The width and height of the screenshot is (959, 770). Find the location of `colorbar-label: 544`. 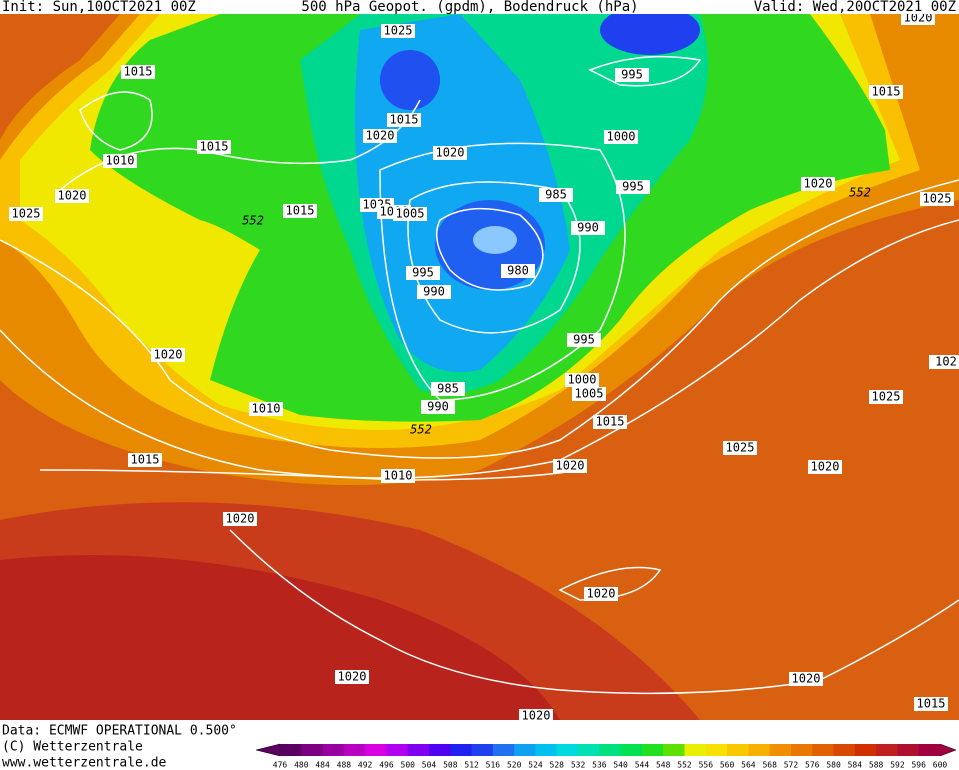

colorbar-label: 544 is located at coordinates (642, 765).